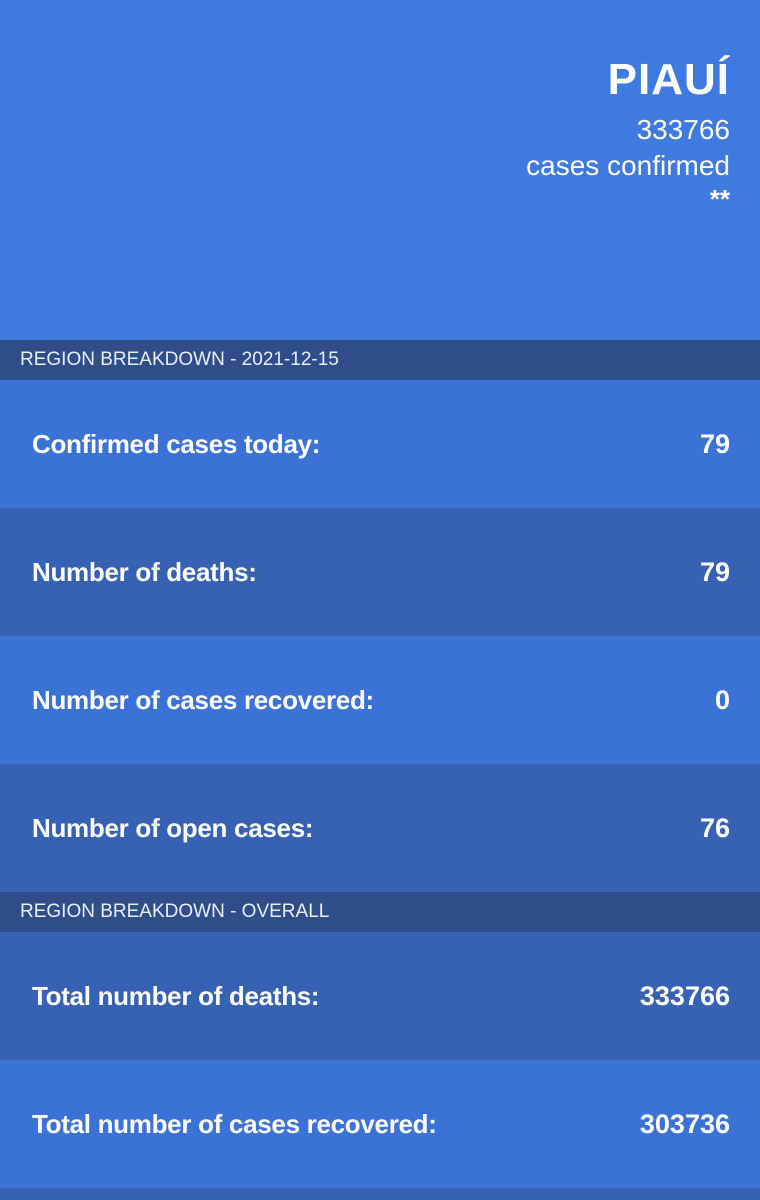 This screenshot has height=1200, width=760. What do you see at coordinates (380, 444) in the screenshot?
I see `stat-row-confirmed-today: Confirmed cases today: 79` at bounding box center [380, 444].